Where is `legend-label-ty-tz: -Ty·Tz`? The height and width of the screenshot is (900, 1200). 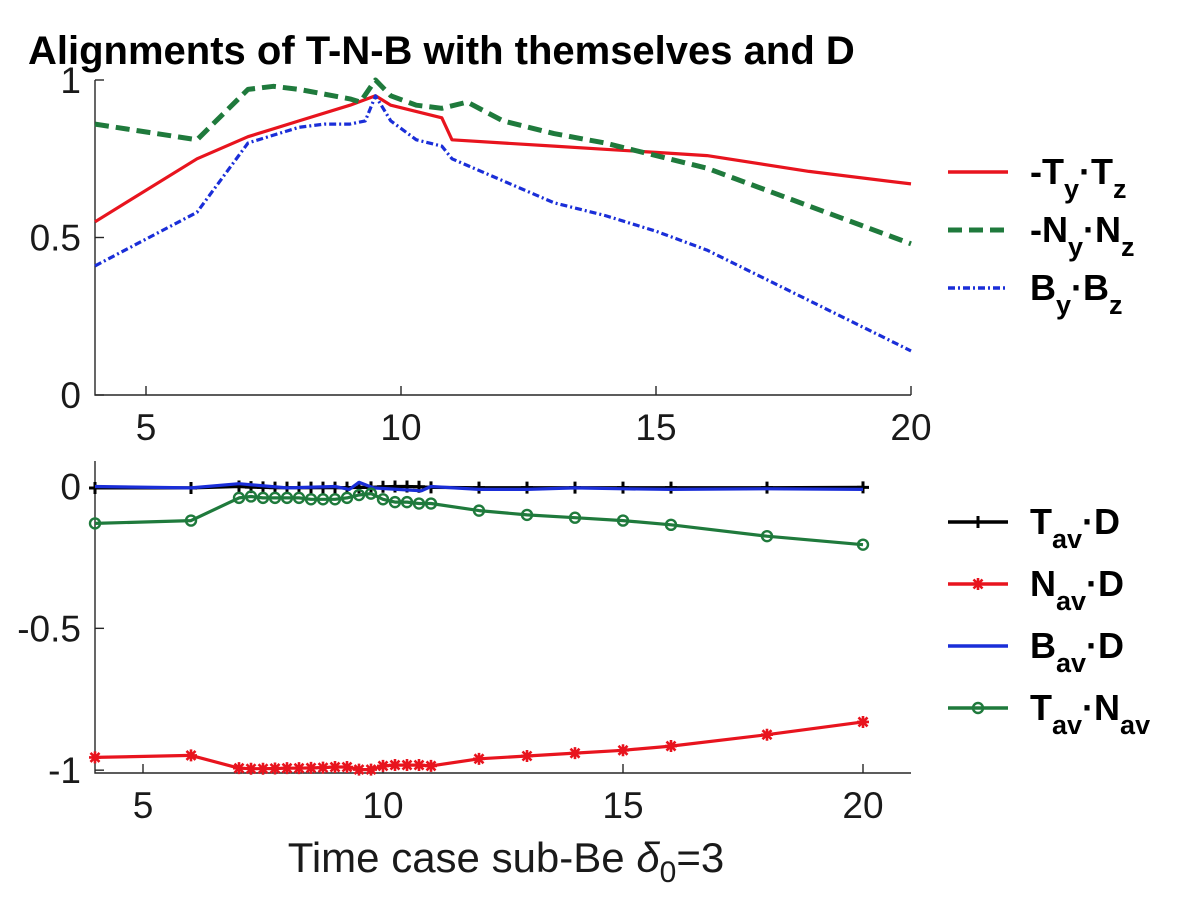
legend-label-ty-tz: -Ty·Tz is located at coordinates (1078, 177).